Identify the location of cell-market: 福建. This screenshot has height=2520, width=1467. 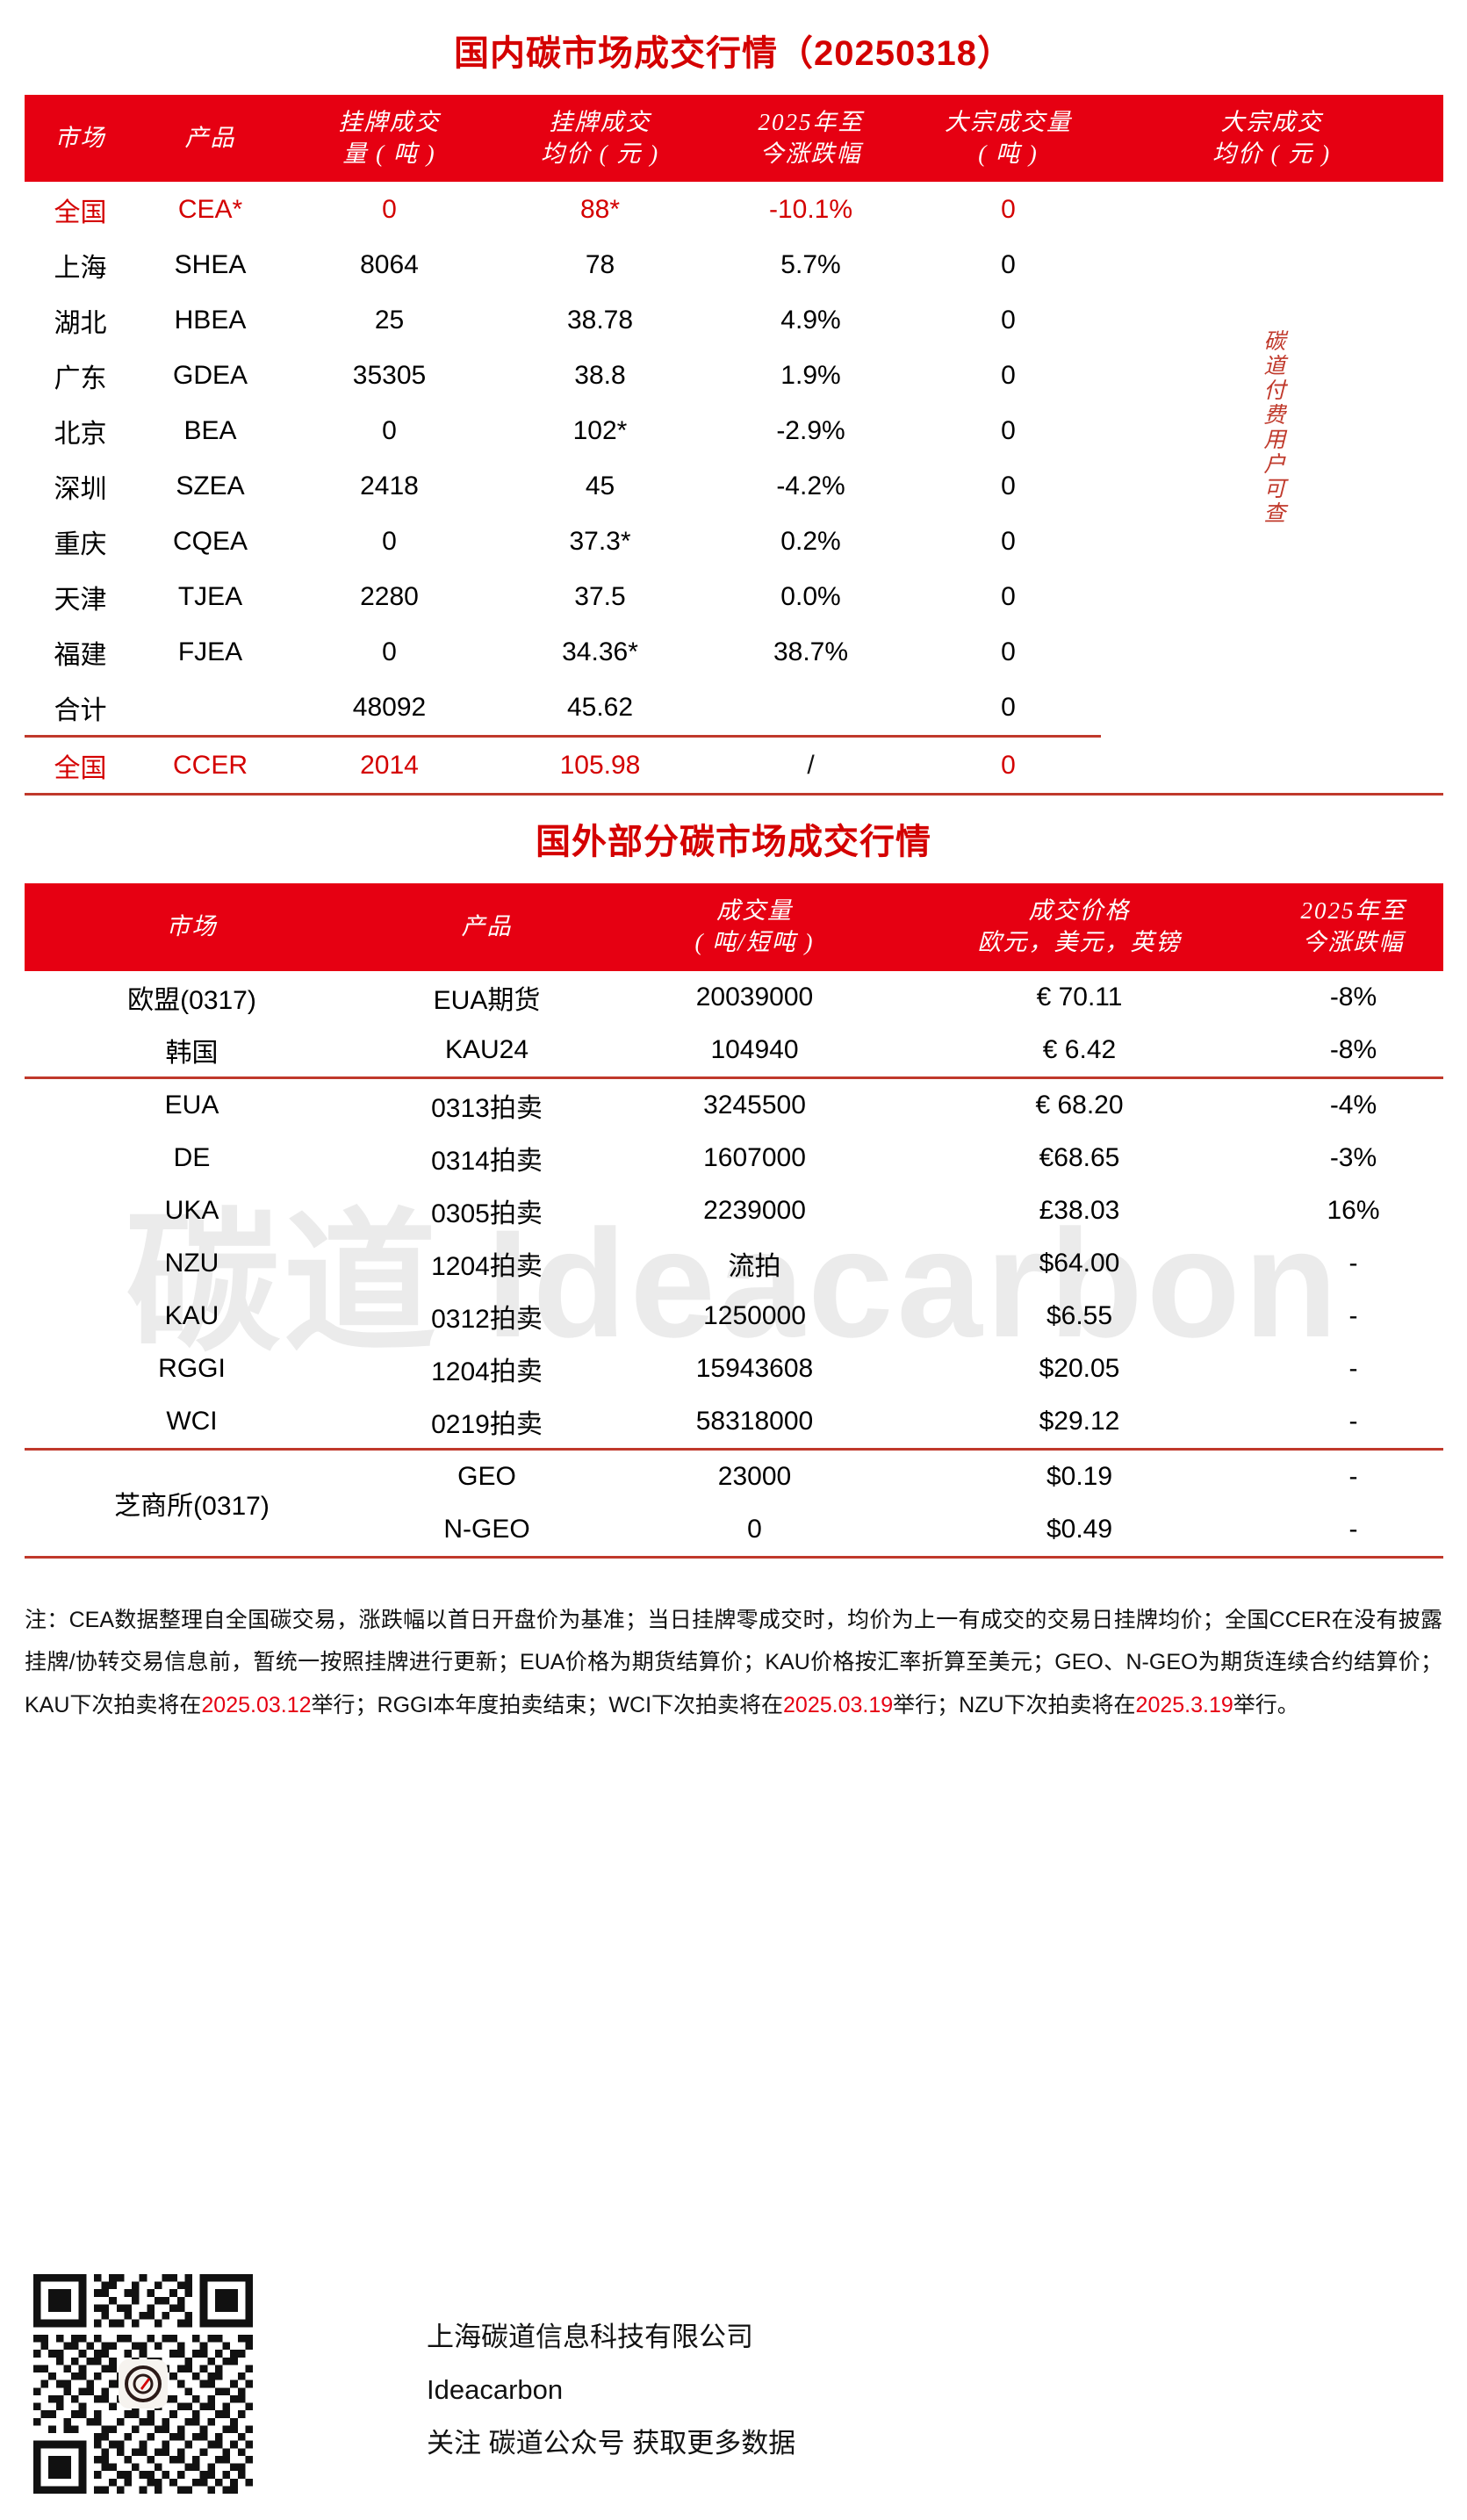
(80, 655).